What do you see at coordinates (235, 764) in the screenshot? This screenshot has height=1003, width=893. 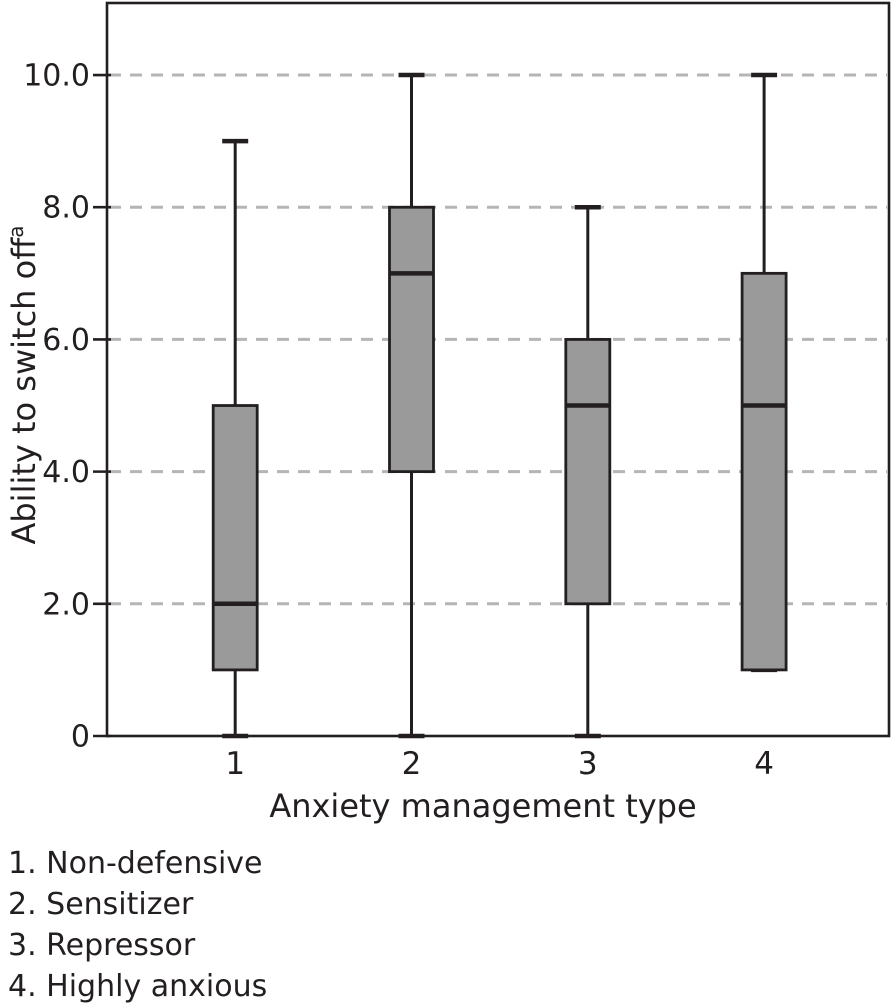 I see `x-tick-label-1: 1` at bounding box center [235, 764].